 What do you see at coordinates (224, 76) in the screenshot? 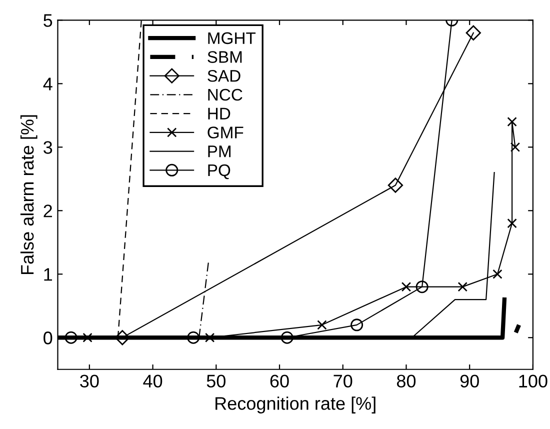
I see `legend-label: SAD` at bounding box center [224, 76].